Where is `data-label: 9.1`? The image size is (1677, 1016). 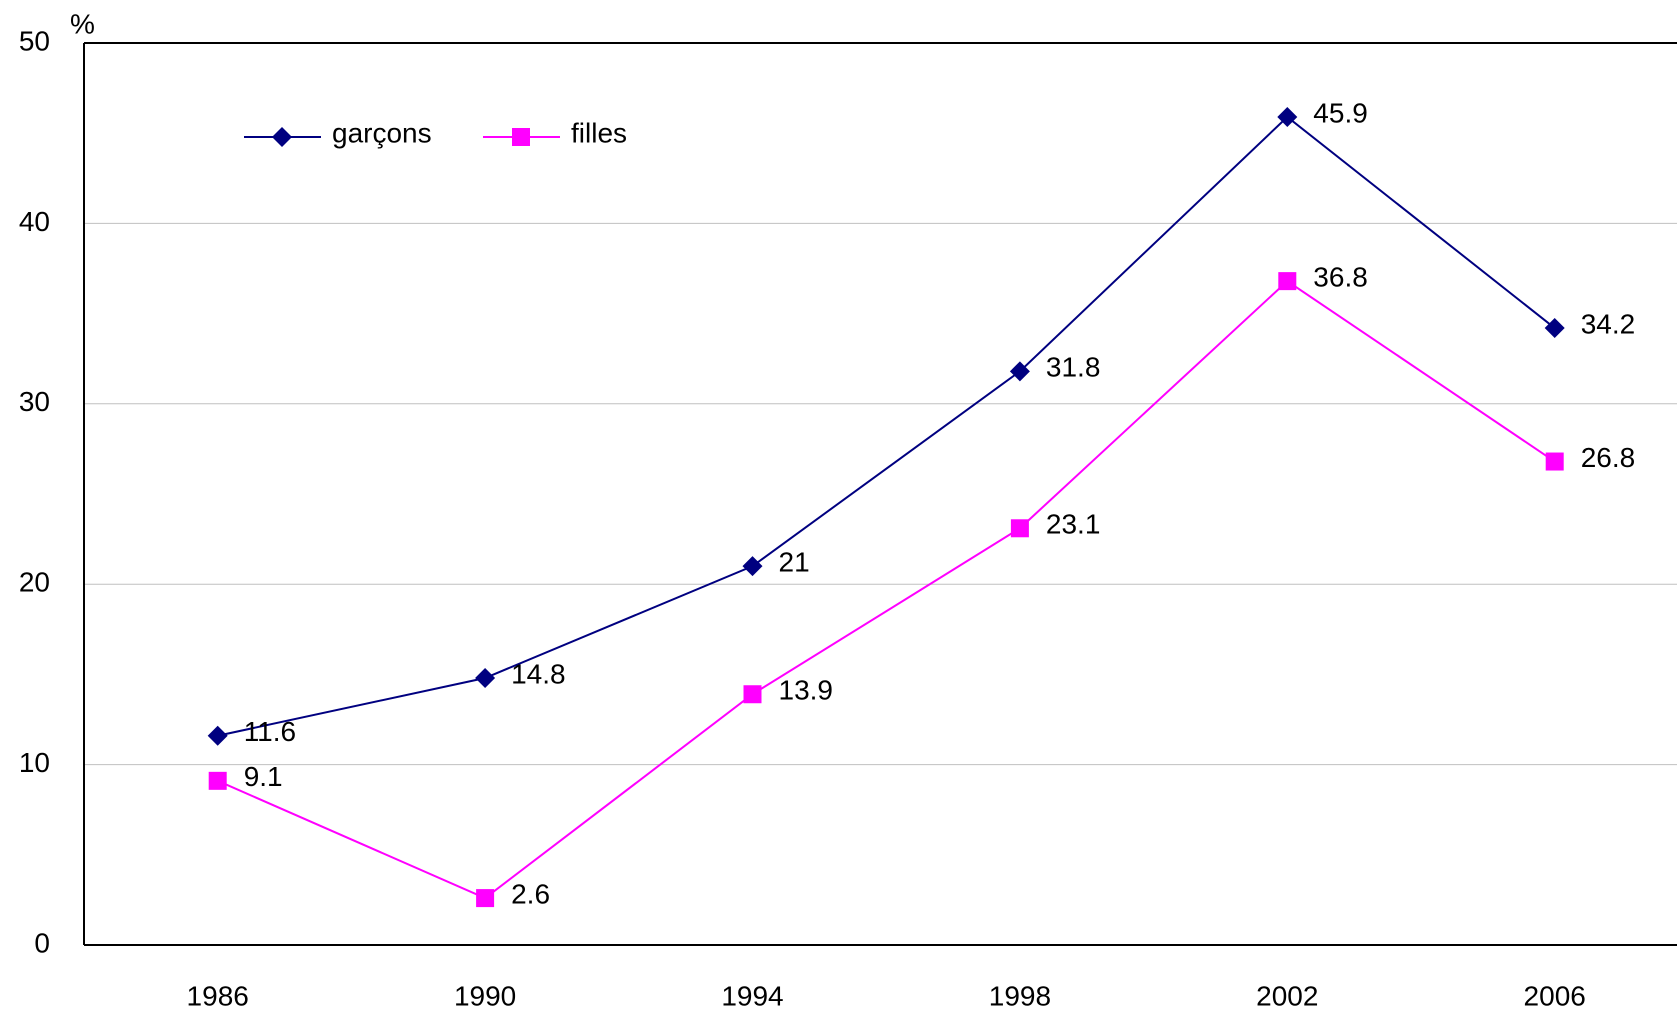
data-label: 9.1 is located at coordinates (263, 776).